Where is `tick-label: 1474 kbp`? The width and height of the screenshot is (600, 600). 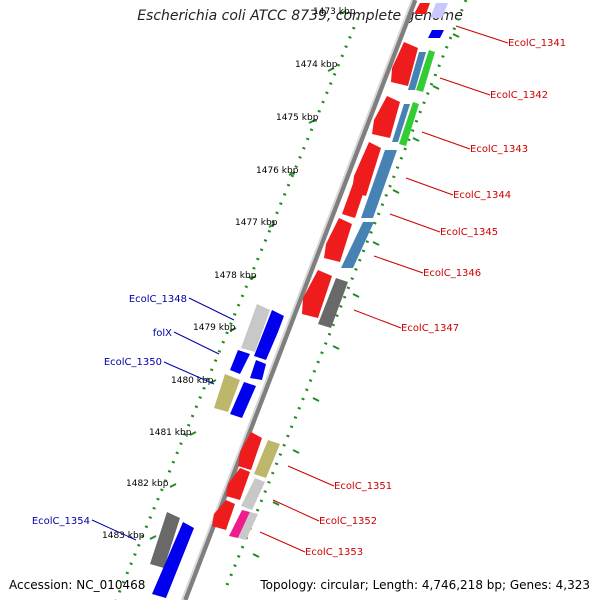 tick-label: 1474 kbp is located at coordinates (316, 65).